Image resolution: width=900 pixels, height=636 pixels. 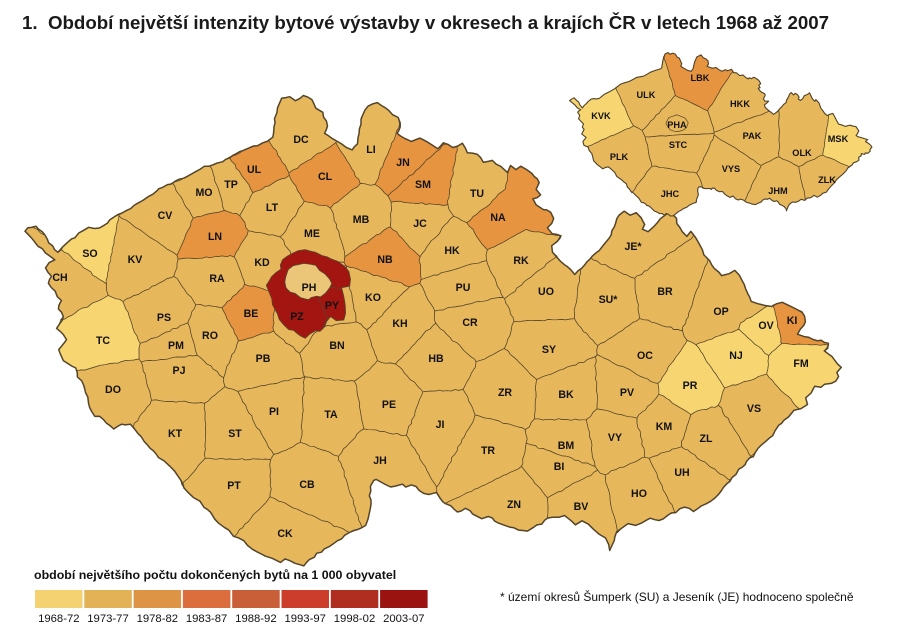 What do you see at coordinates (615, 438) in the screenshot?
I see `svg-text: VY` at bounding box center [615, 438].